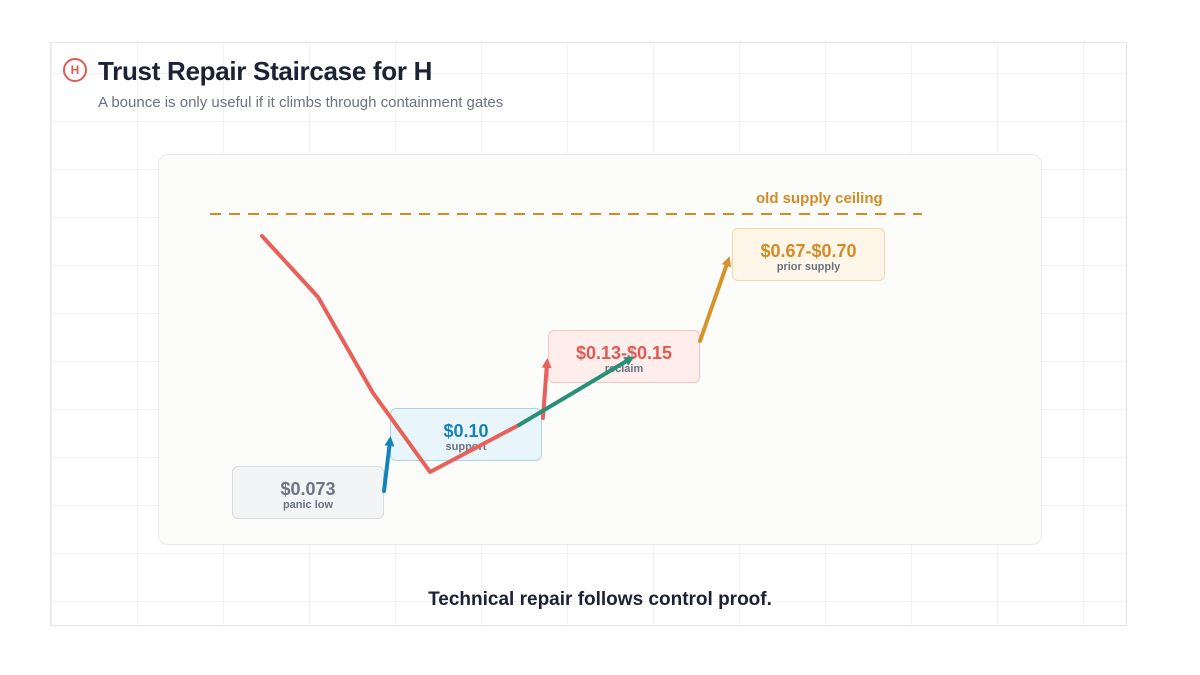  What do you see at coordinates (75, 70) in the screenshot?
I see `h-logo-icon: H` at bounding box center [75, 70].